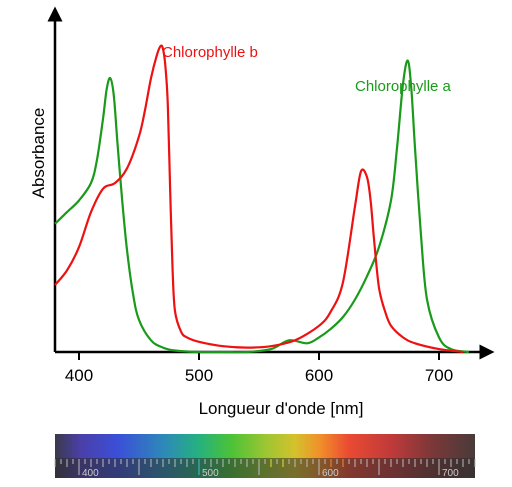  I want to click on spectrum-tick-label-600: 600, so click(330, 473).